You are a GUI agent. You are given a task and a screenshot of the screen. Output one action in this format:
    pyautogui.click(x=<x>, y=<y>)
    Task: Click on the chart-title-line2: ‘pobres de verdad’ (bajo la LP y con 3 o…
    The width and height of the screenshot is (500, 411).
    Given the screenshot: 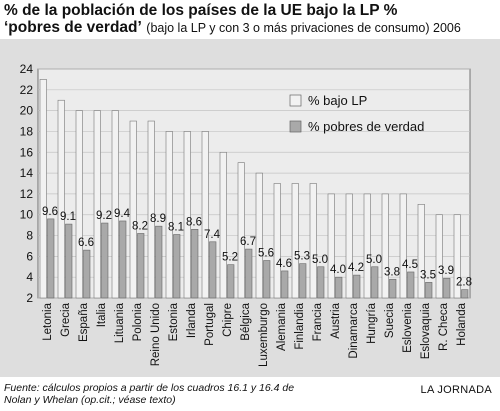 What is the action you would take?
    pyautogui.click(x=232, y=28)
    